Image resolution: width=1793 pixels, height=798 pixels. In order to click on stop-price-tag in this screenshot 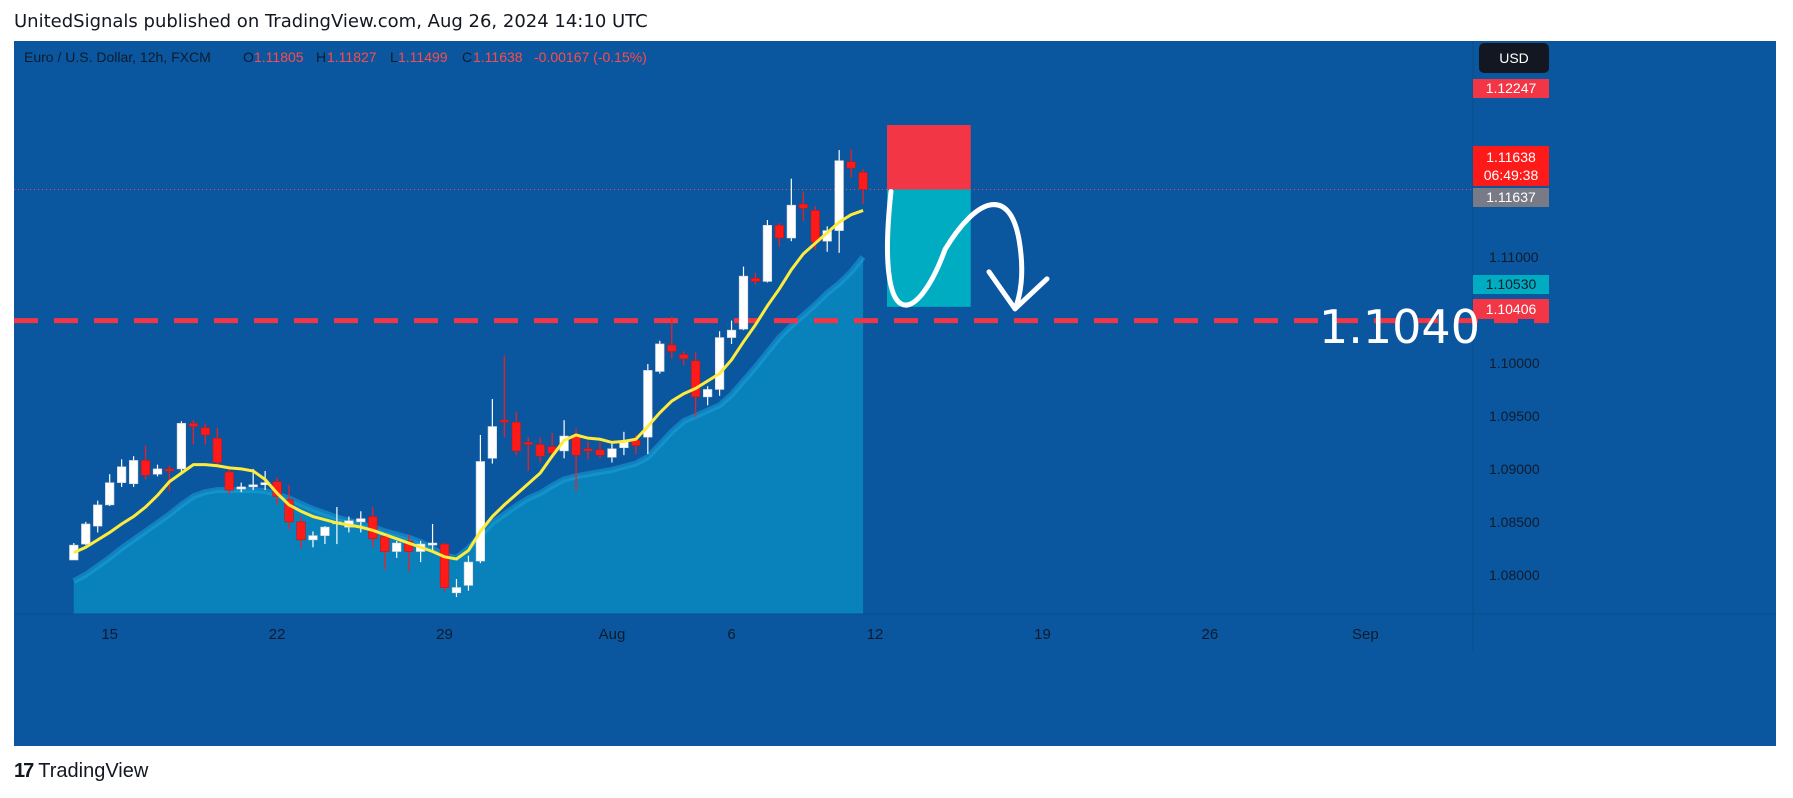, I will do `click(1511, 88)`.